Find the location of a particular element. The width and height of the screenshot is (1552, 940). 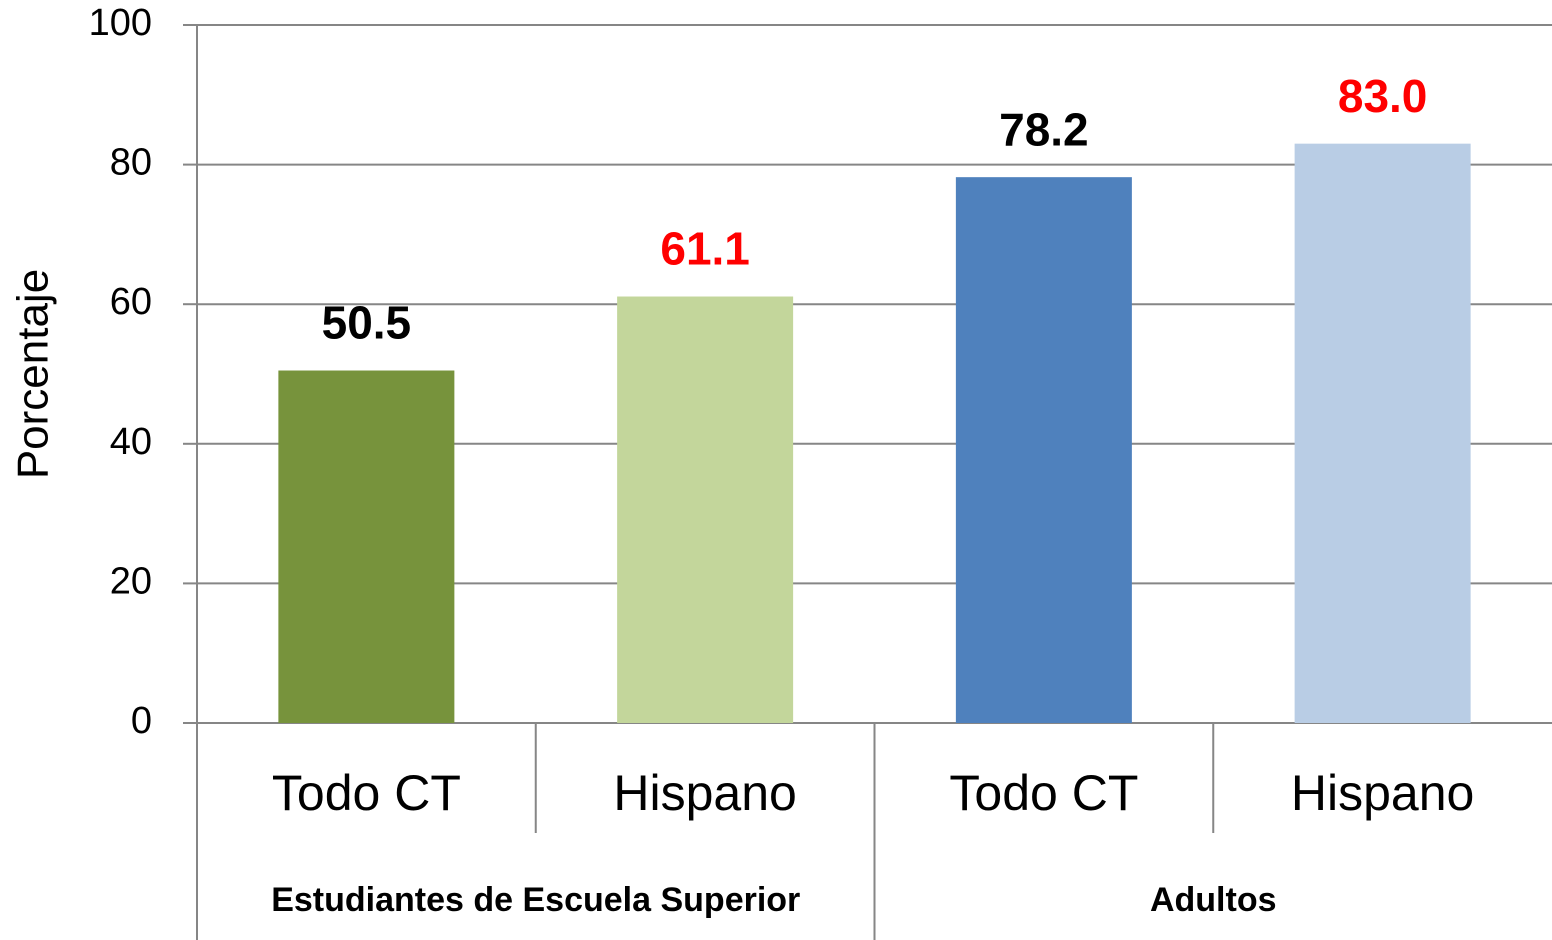

value-label: 50.5 is located at coordinates (367, 323).